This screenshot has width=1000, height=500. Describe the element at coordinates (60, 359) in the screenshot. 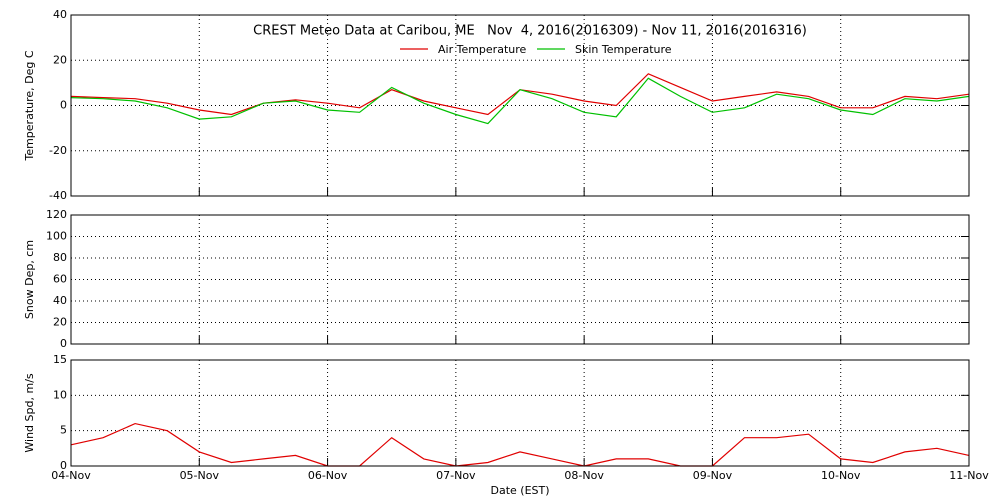

I see `y-tick-label: 15` at that location.